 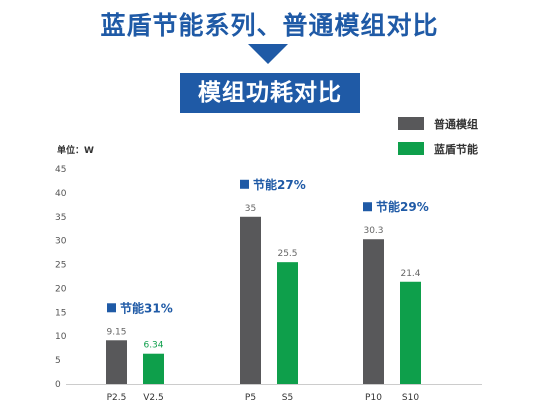 I want to click on y-tick-label: 40, so click(x=61, y=194).